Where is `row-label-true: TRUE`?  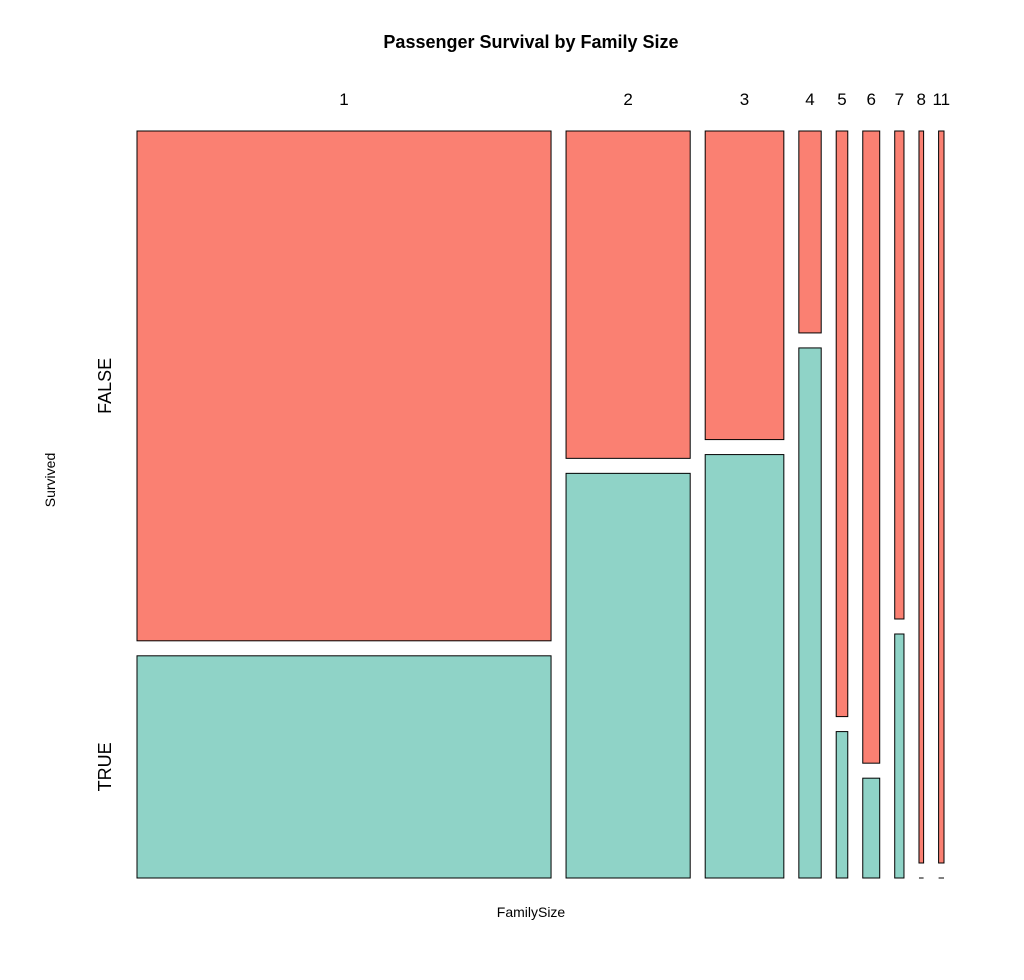
row-label-true: TRUE is located at coordinates (105, 766).